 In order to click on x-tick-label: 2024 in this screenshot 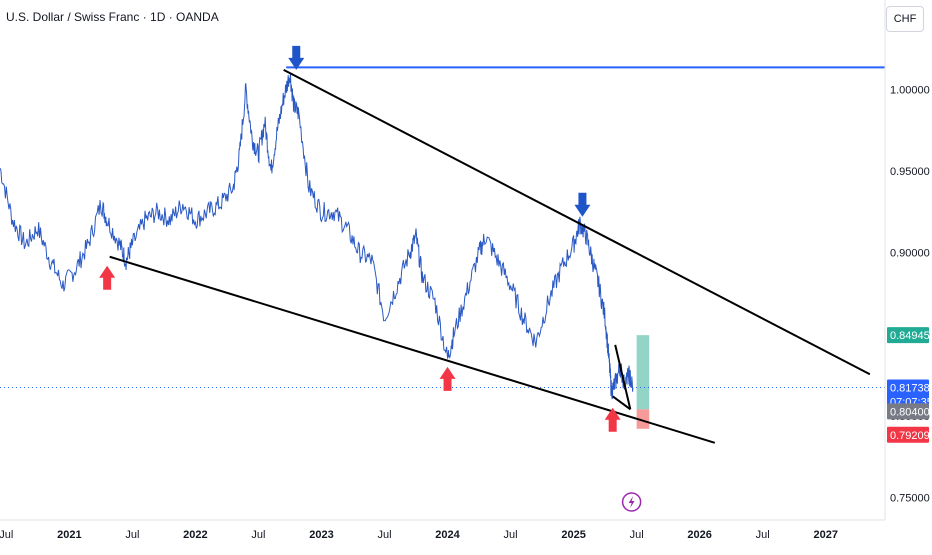, I will do `click(447, 535)`.